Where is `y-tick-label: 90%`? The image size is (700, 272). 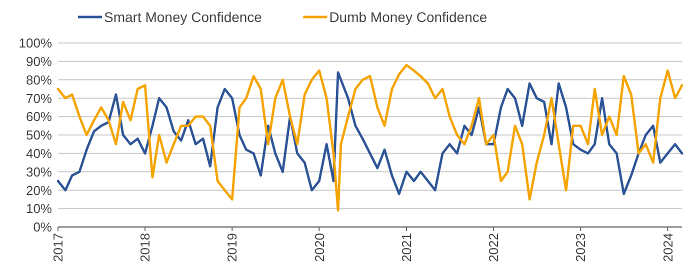 y-tick-label: 90% is located at coordinates (39, 61).